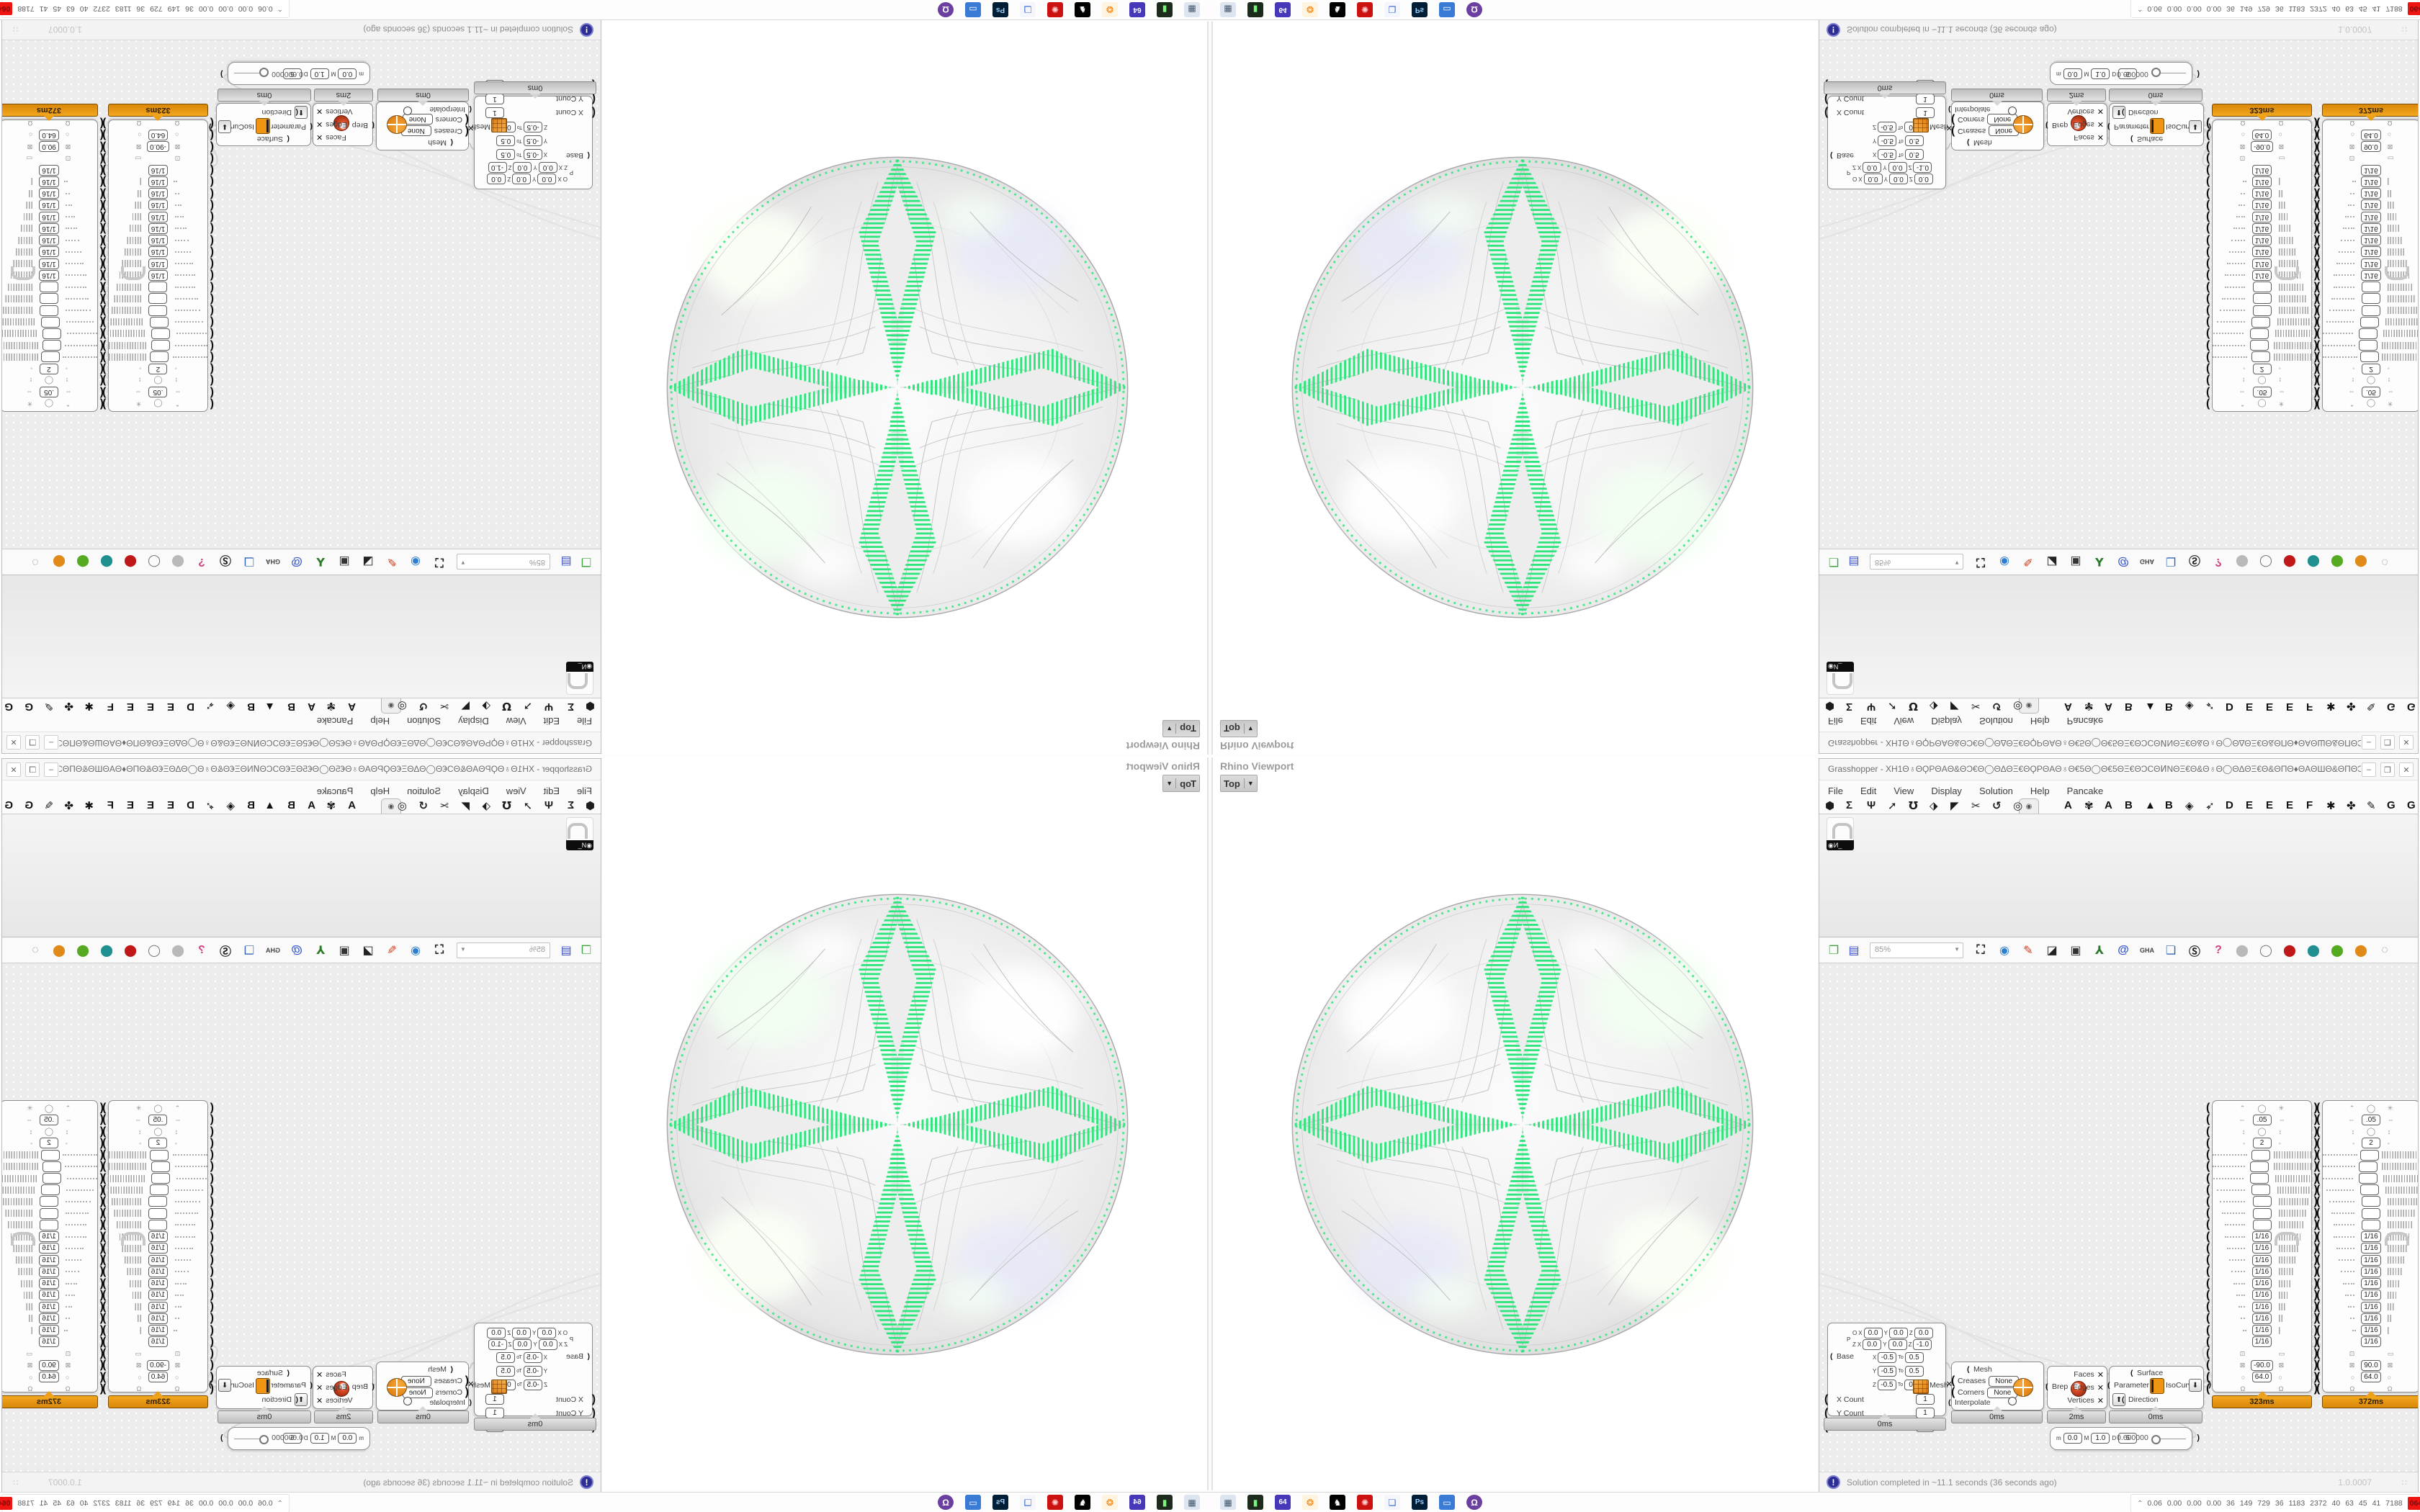 The image size is (2420, 1512). What do you see at coordinates (2171, 951) in the screenshot?
I see `publish-window-icon: ❏` at bounding box center [2171, 951].